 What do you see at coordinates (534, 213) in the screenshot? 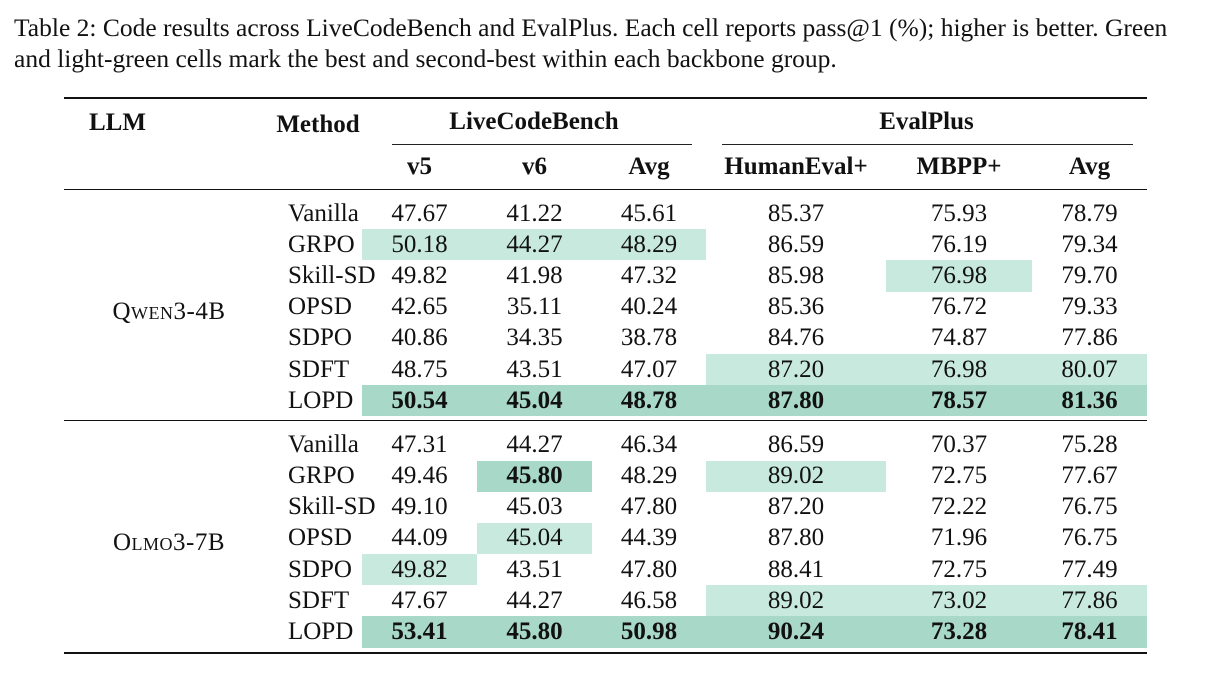
I see `result-cell: 41.22` at bounding box center [534, 213].